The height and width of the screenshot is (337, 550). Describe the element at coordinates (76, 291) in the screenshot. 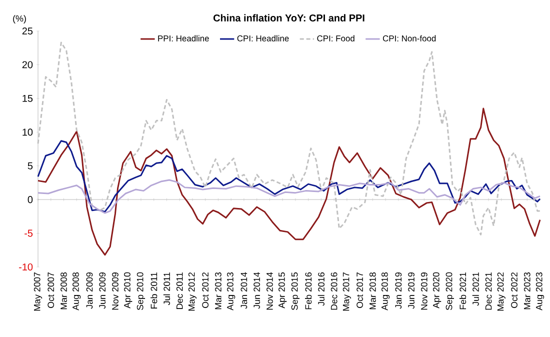

I see `x-tick-label: Aug 2008` at that location.